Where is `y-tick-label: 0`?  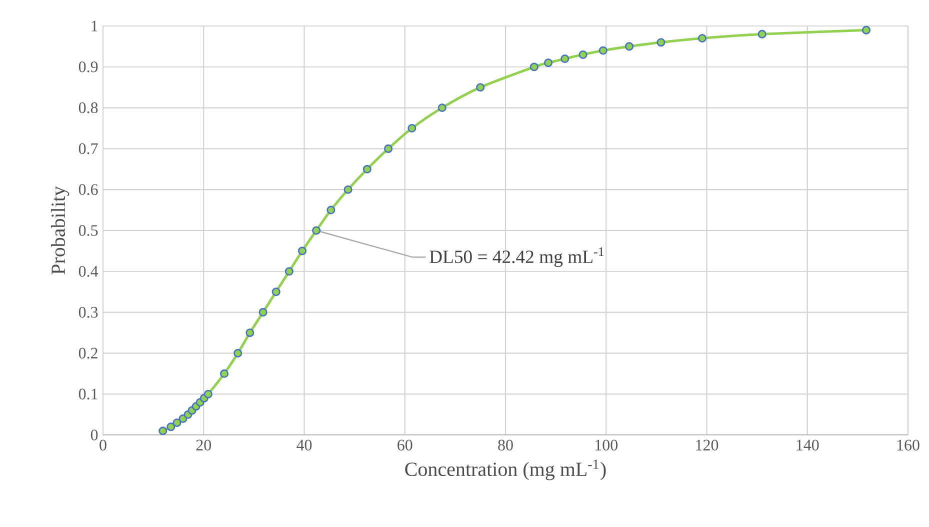
y-tick-label: 0 is located at coordinates (94, 435).